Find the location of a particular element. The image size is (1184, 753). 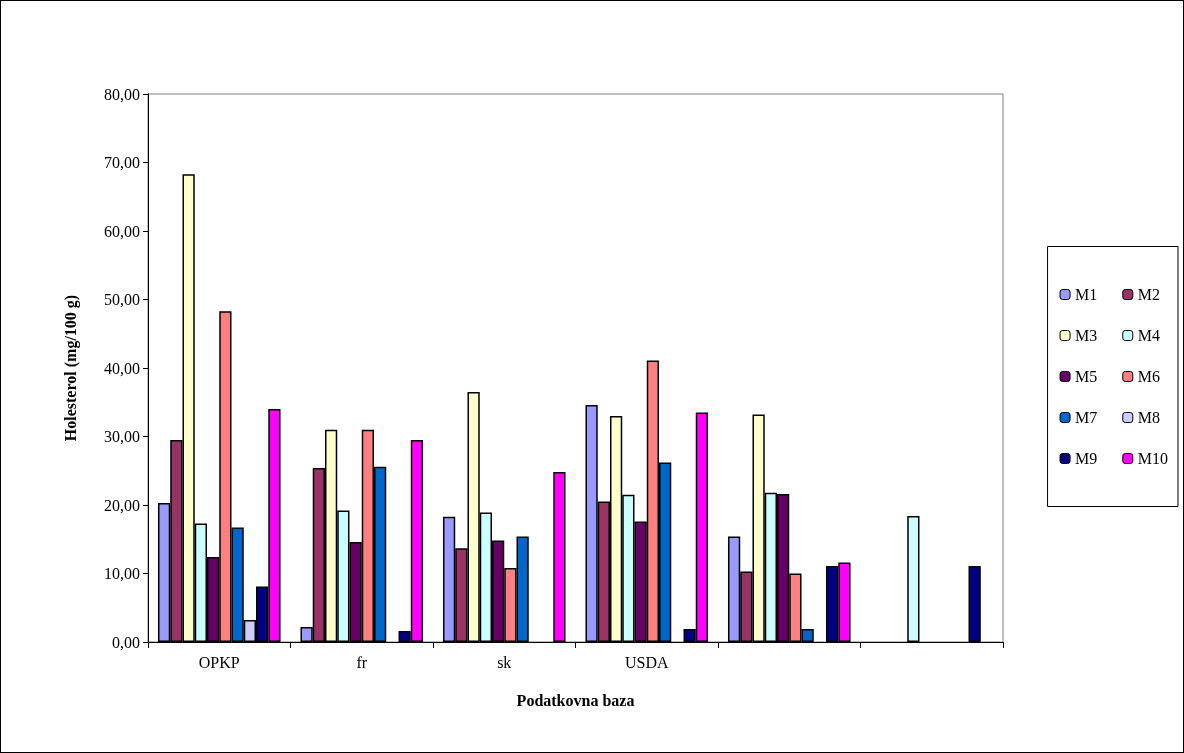

y-tick-label: 0,00 is located at coordinates (126, 642).